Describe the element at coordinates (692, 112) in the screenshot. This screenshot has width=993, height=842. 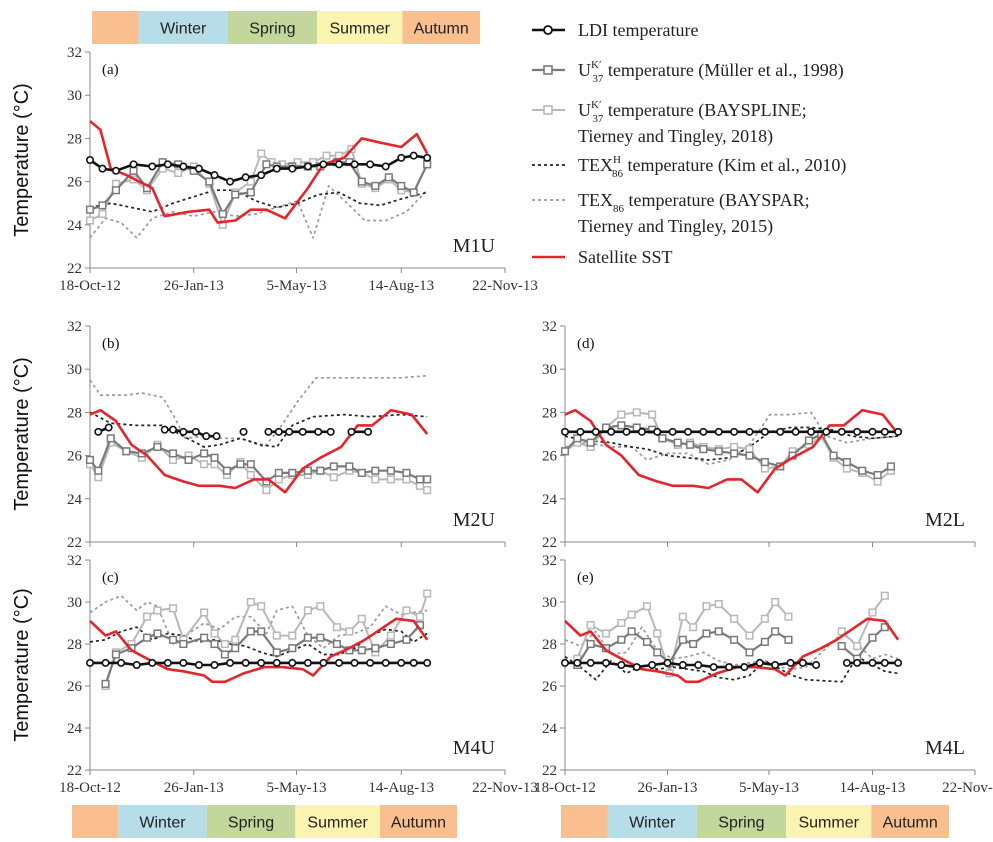
I see `legend-label: UK′ 37 temperature (BAYSPLINE;` at that location.